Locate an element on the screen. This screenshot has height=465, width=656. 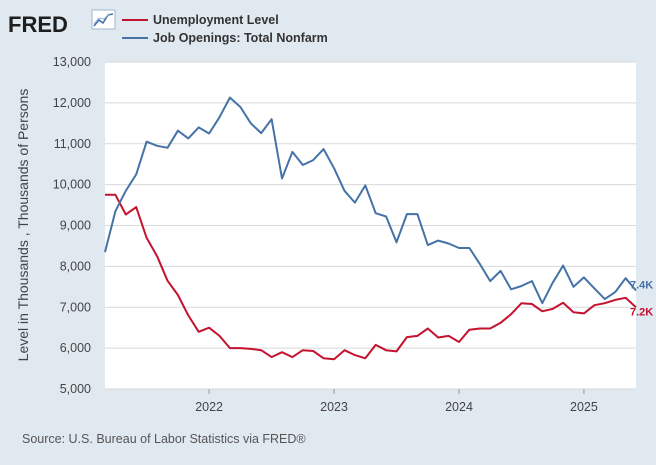
x-tick-marks is located at coordinates (396, 391).